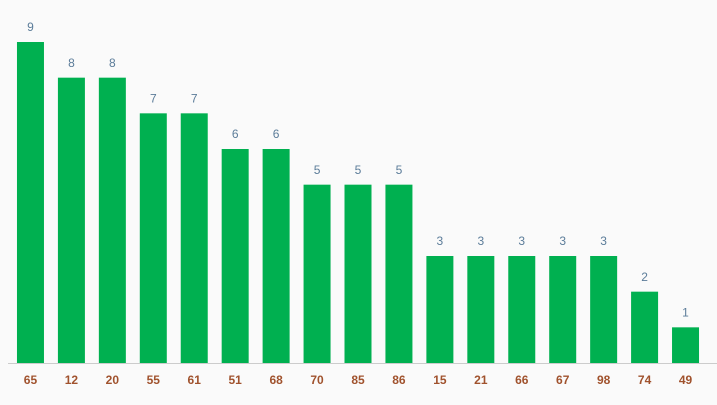 The width and height of the screenshot is (717, 405). I want to click on x-tick-label: 51, so click(235, 380).